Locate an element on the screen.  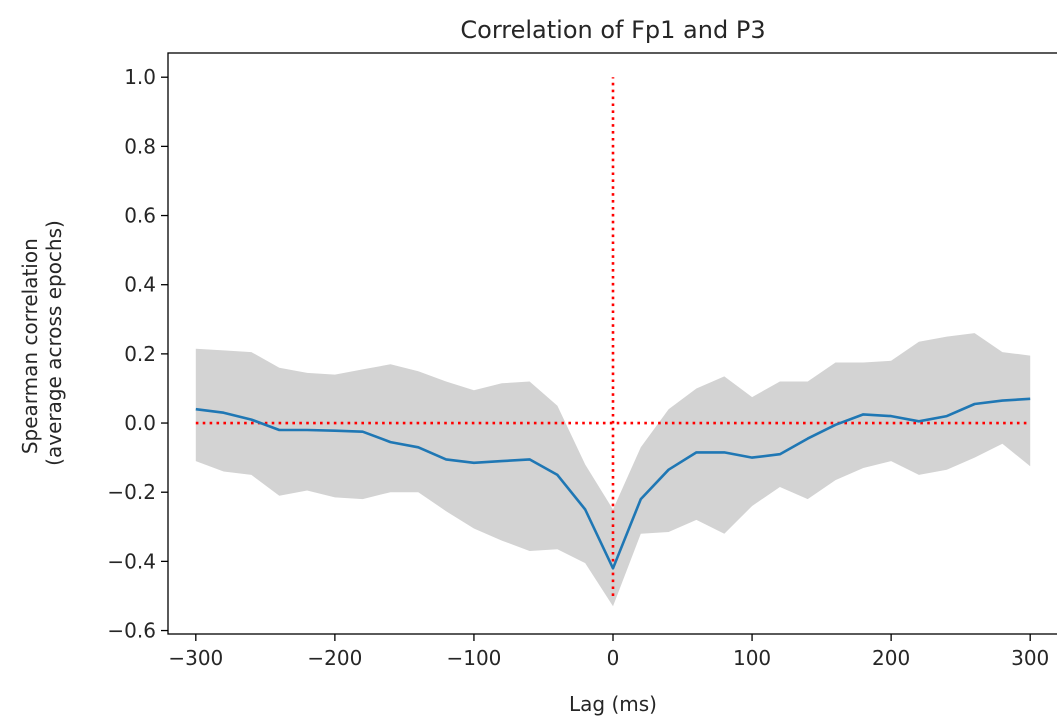
x-tick-label: −300 is located at coordinates (195, 658).